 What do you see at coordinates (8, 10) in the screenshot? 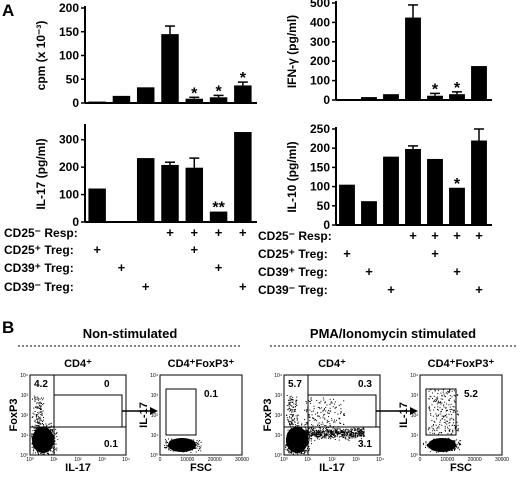
I see `panel-label-a: A` at bounding box center [8, 10].